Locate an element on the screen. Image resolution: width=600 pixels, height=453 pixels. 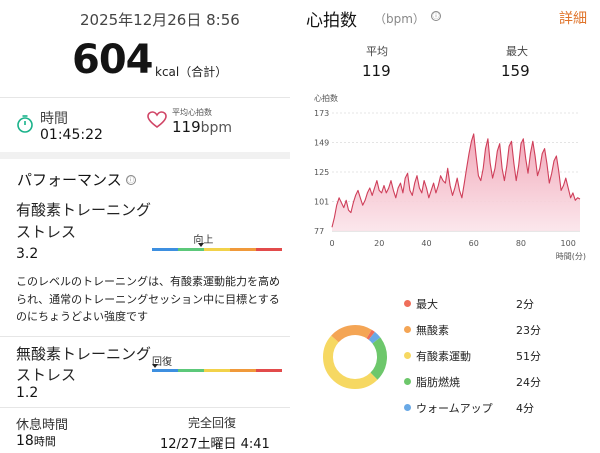
aerobic-stress-bar is located at coordinates (217, 249).